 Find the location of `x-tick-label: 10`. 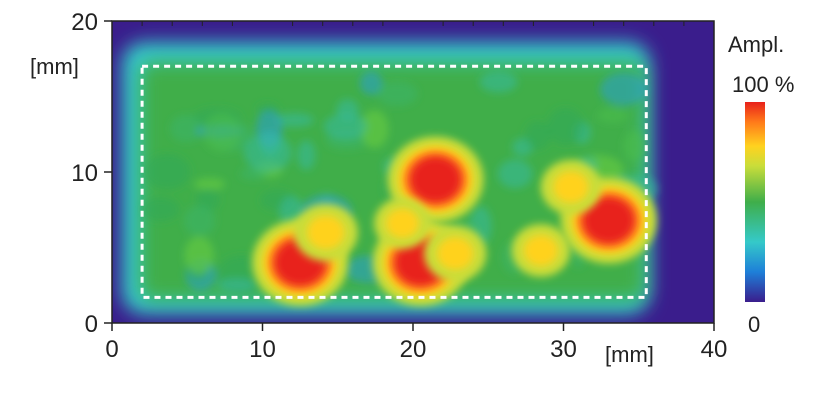

x-tick-label: 10 is located at coordinates (262, 349).